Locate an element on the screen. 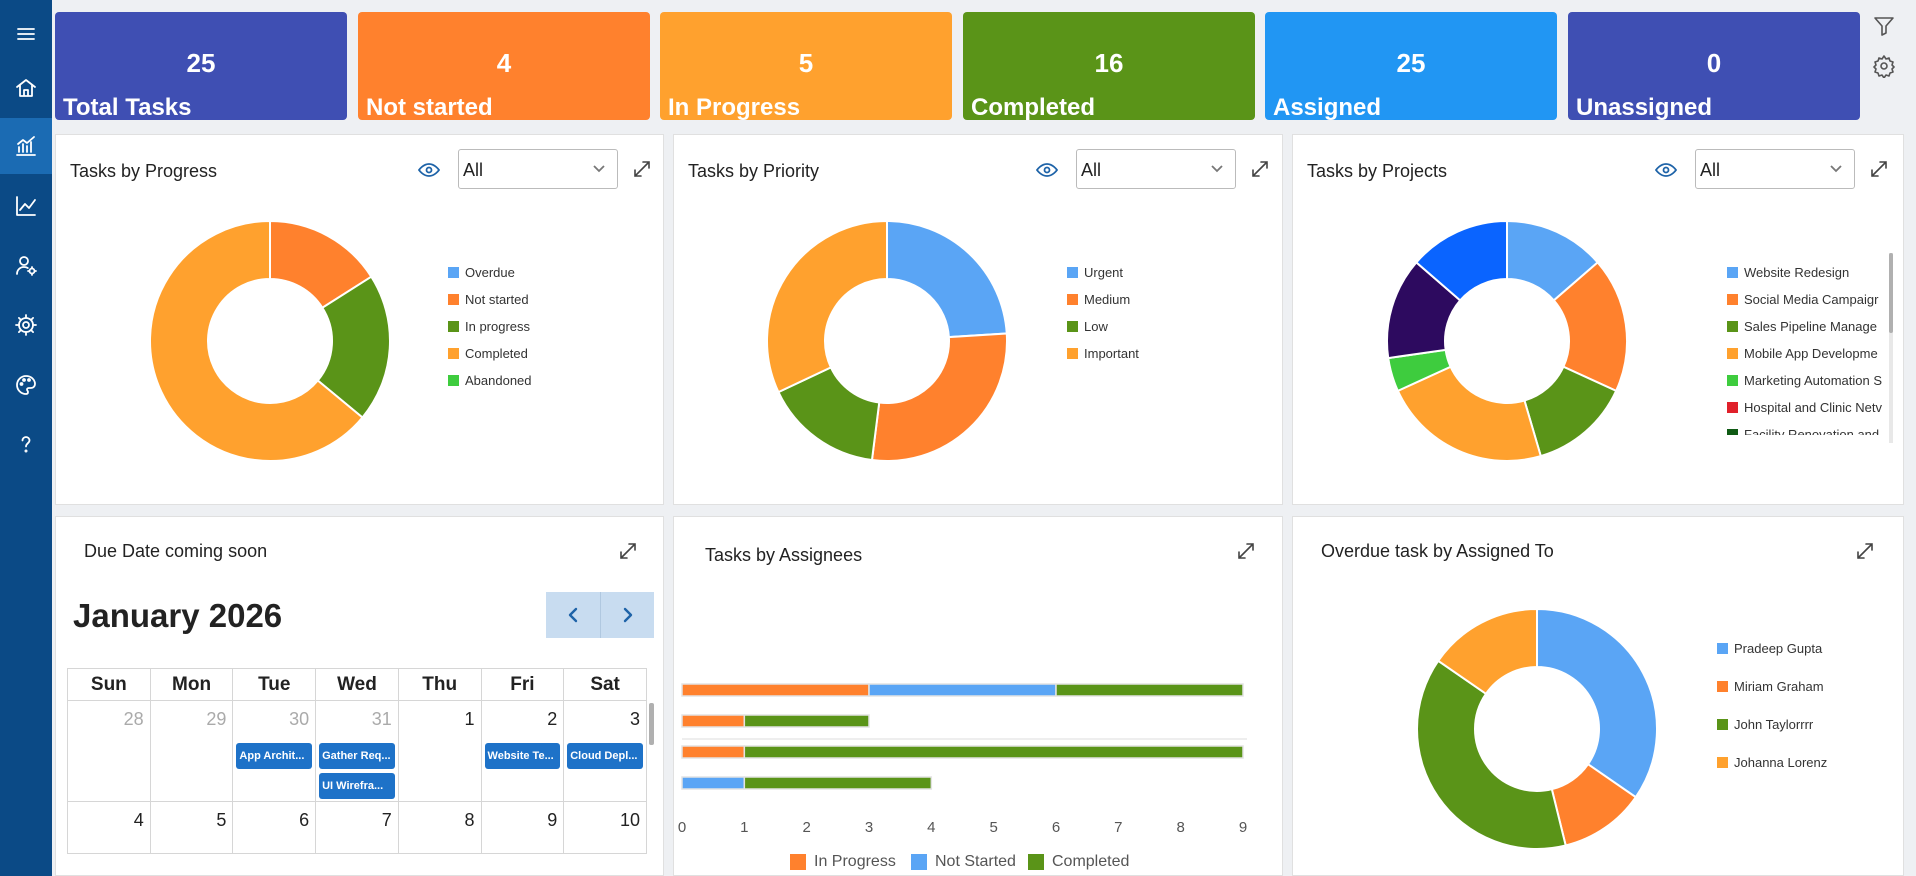 Image resolution: width=1916 pixels, height=876 pixels. legend-item: Website Redesign is located at coordinates (1788, 272).